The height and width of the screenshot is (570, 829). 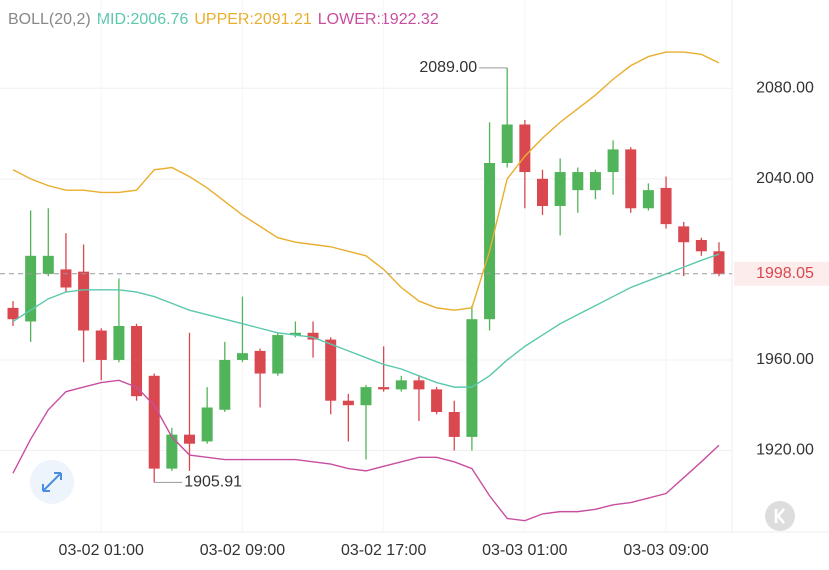 What do you see at coordinates (49, 19) in the screenshot?
I see `header-item: BOLL(20,2)` at bounding box center [49, 19].